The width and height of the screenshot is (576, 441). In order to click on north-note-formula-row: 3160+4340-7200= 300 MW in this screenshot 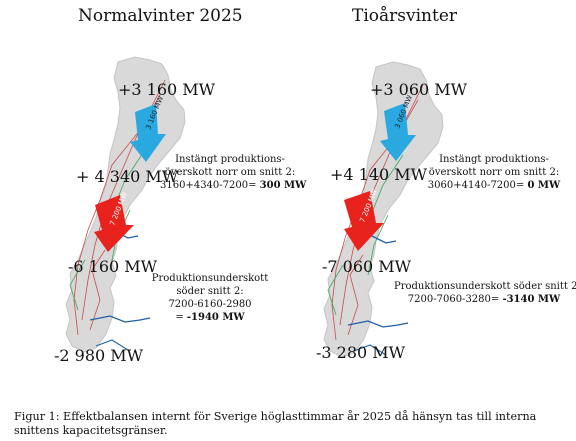, I will do `click(233, 185)`.